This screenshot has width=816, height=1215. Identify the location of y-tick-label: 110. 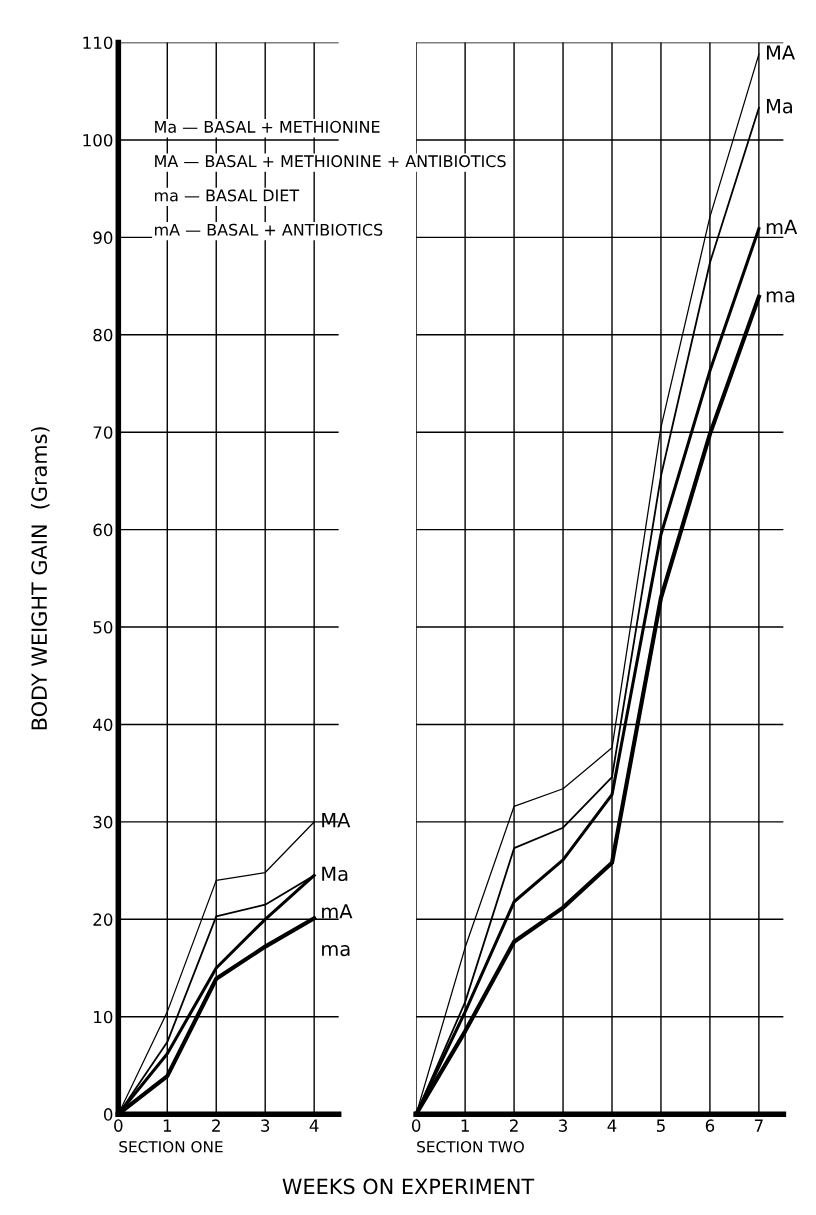
(98, 43).